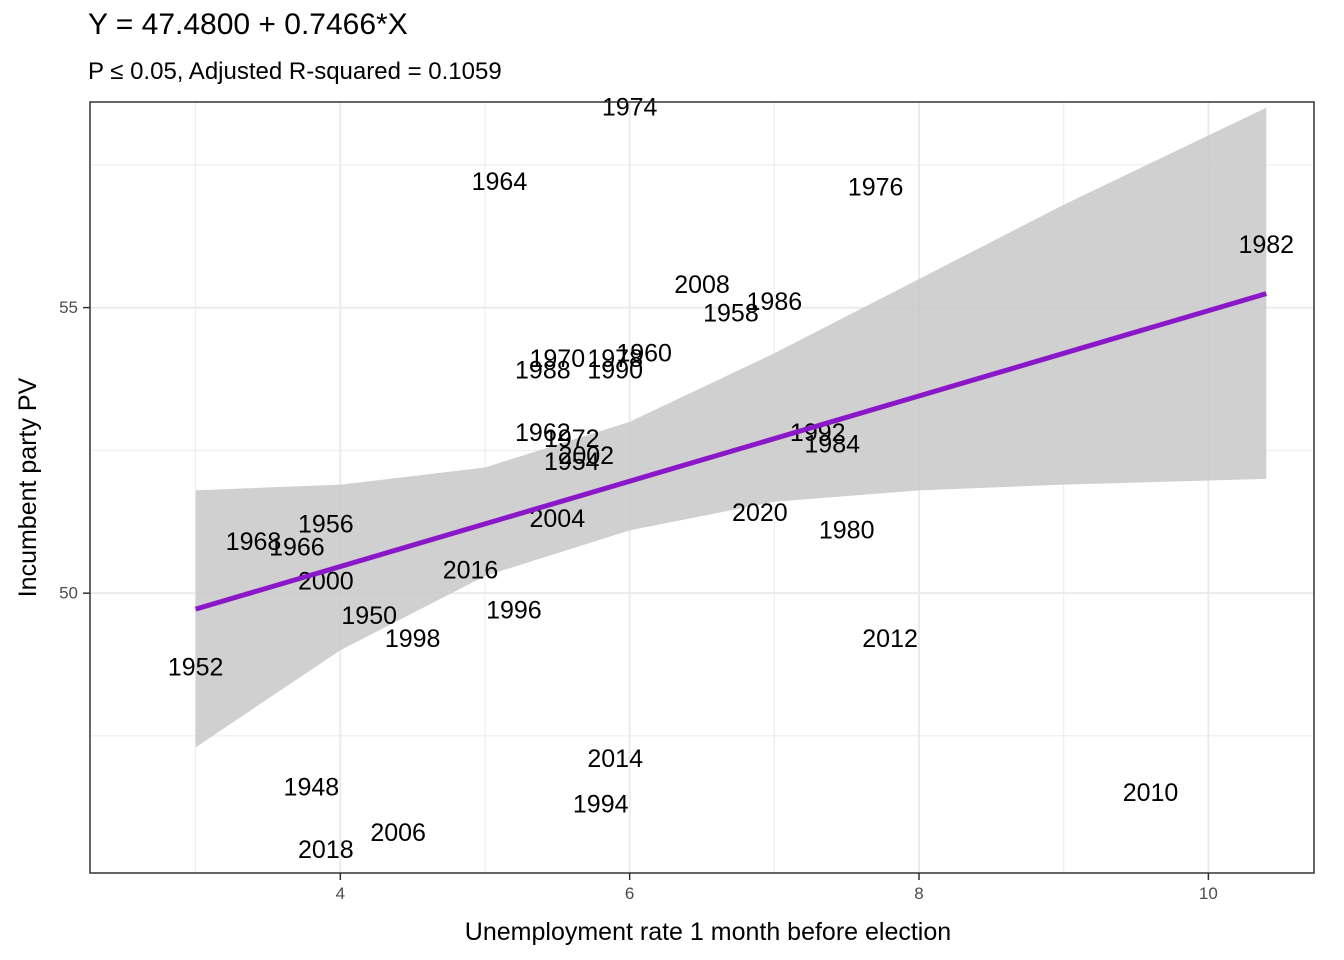  Describe the element at coordinates (196, 667) in the screenshot. I see `point-label-1952: 1952` at that location.